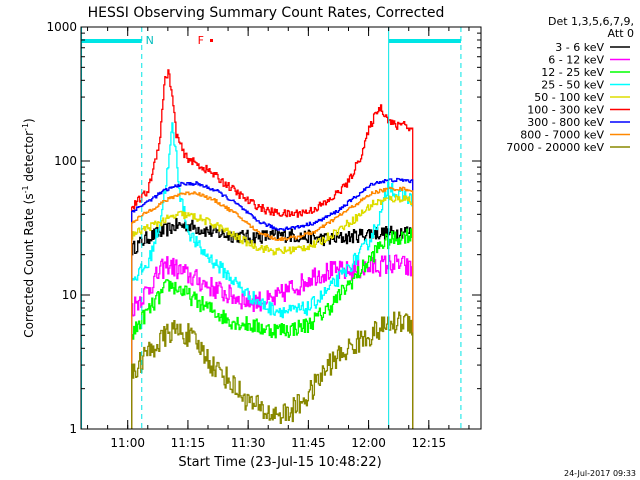  I want to click on y-tick-label: 100, so click(65, 161).